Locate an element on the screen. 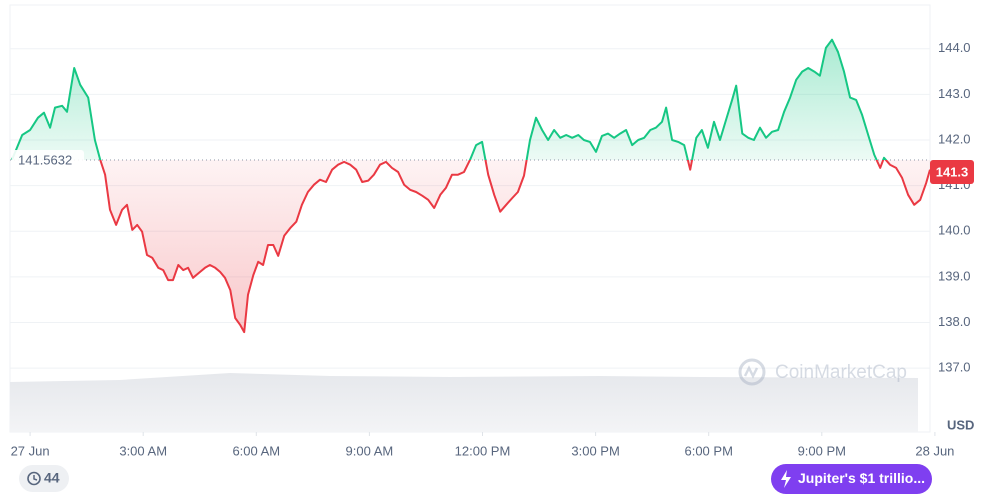  x-tick-label: 27 Jun is located at coordinates (30, 450).